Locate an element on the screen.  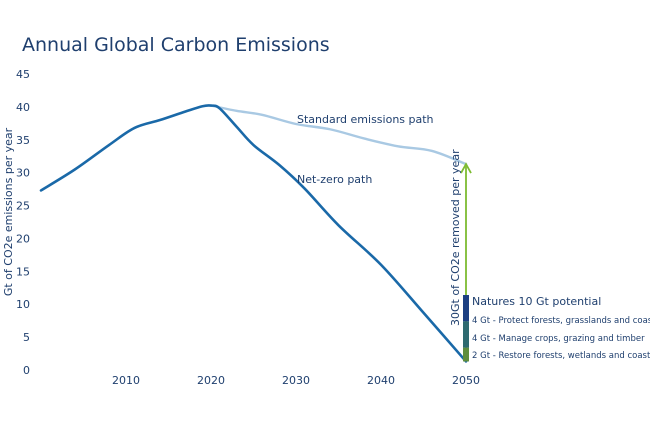
x-tick-label: 2030 is located at coordinates (296, 380).